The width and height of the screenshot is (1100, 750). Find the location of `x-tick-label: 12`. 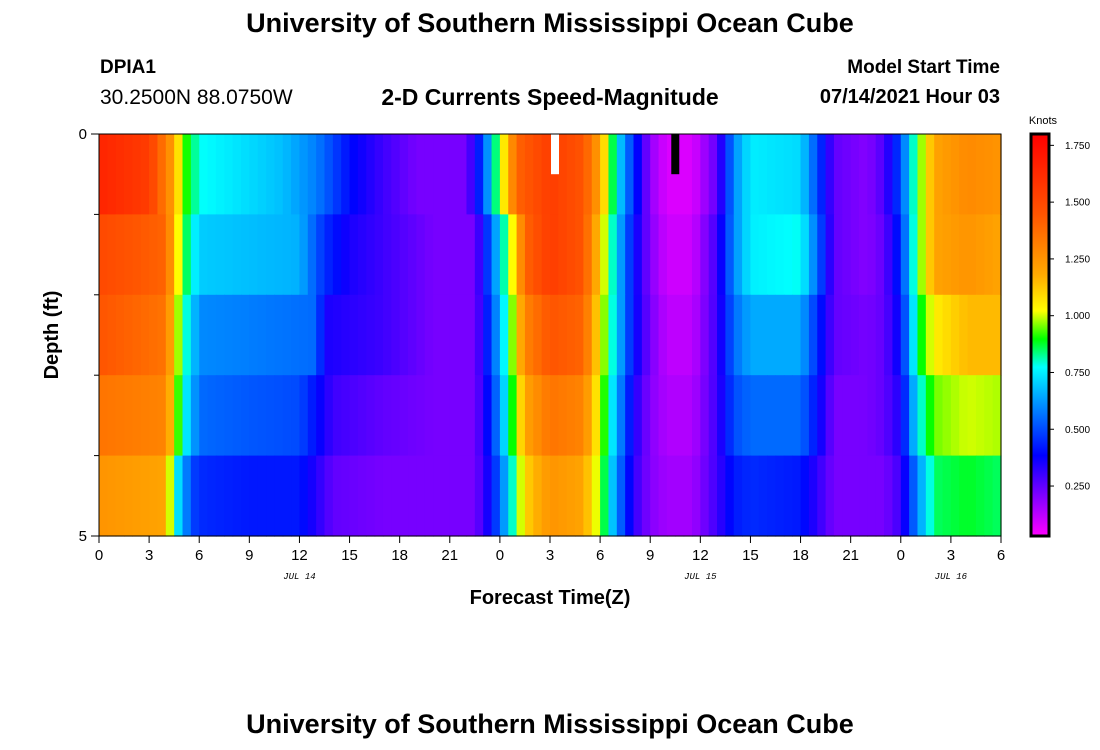

x-tick-label: 12 is located at coordinates (299, 555).